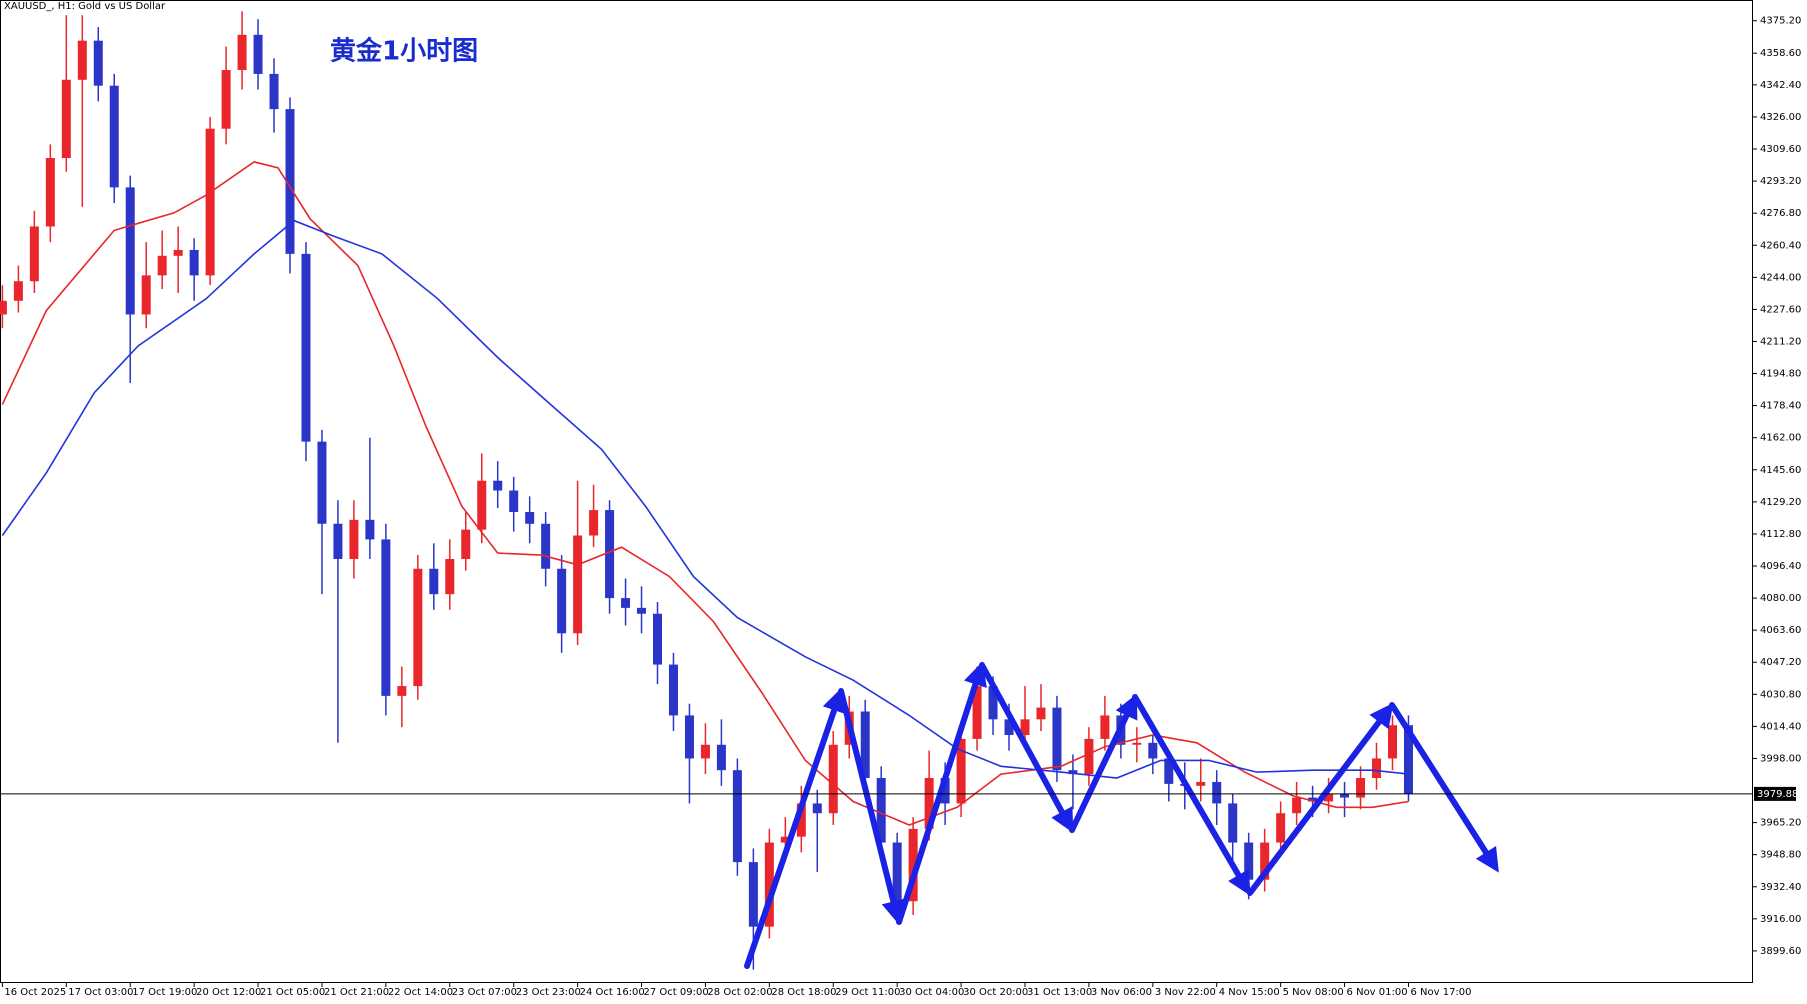  I want to click on trend-arrows, so click(1121, 815).